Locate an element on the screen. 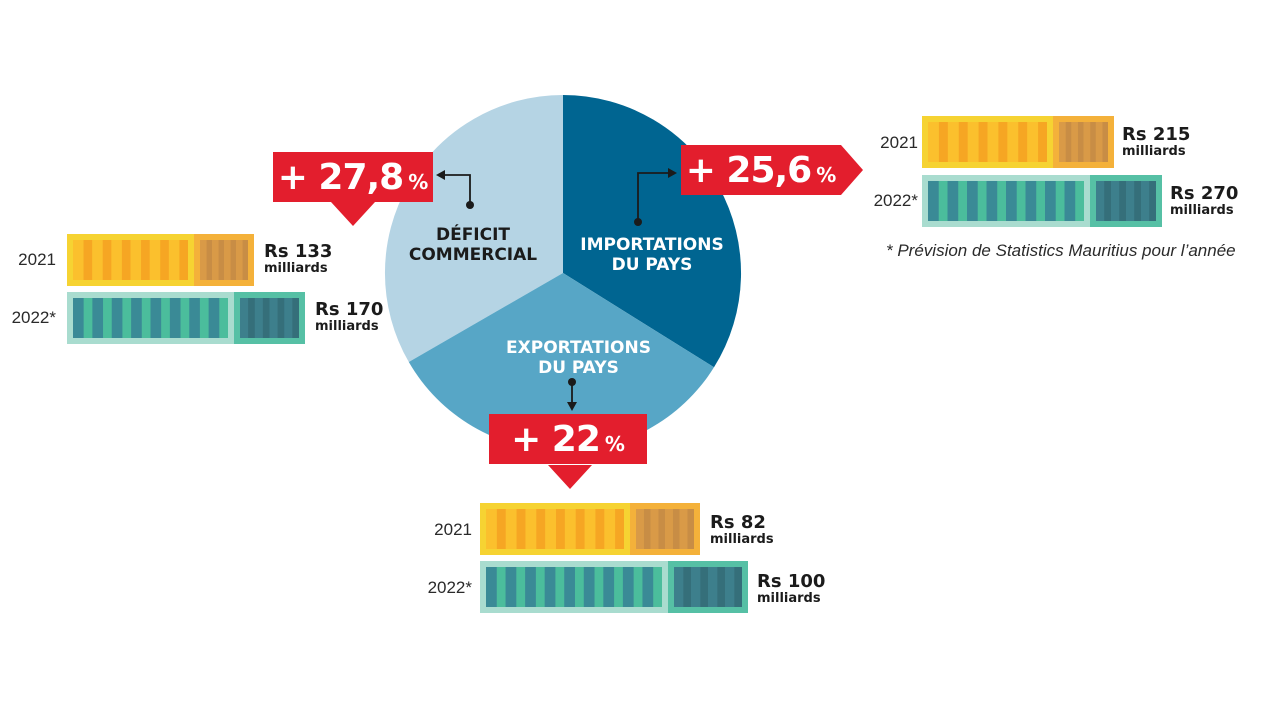 The image size is (1280, 720). deficit-connector-arrowhead is located at coordinates (440, 175).